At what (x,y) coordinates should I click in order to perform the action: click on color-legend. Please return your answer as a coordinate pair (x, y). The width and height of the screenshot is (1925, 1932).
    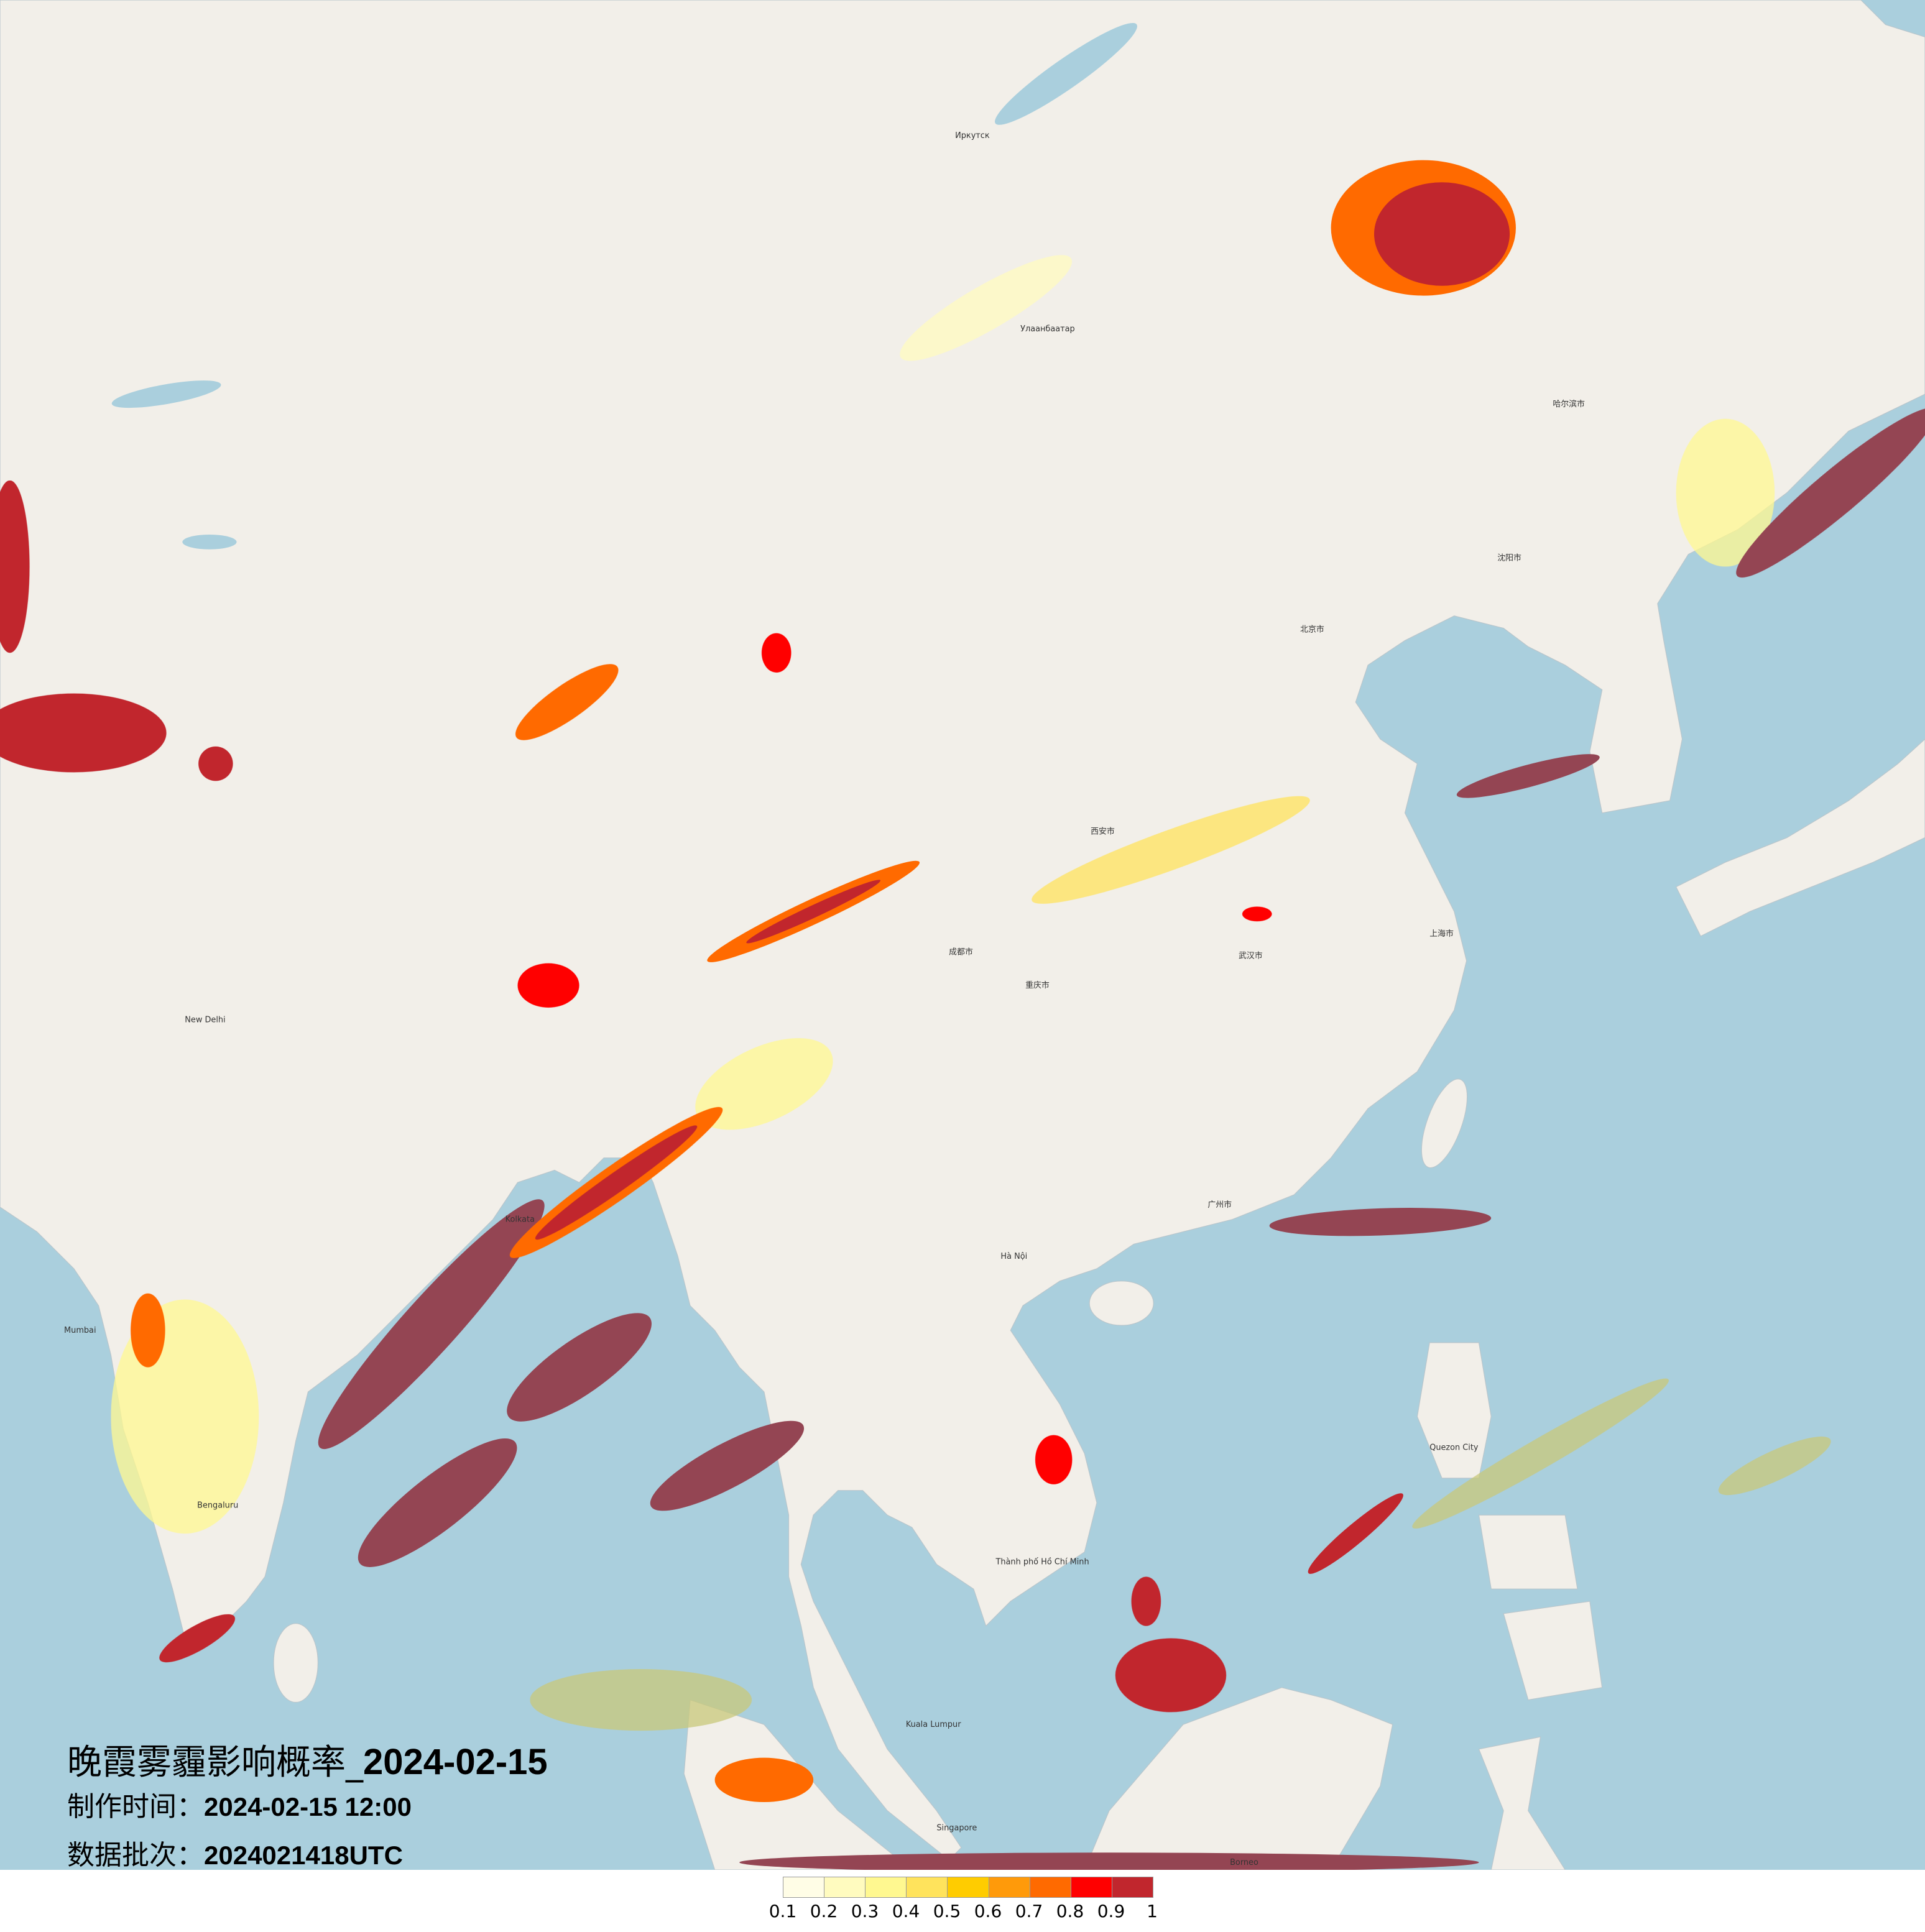
    Looking at the image, I should click on (968, 1887).